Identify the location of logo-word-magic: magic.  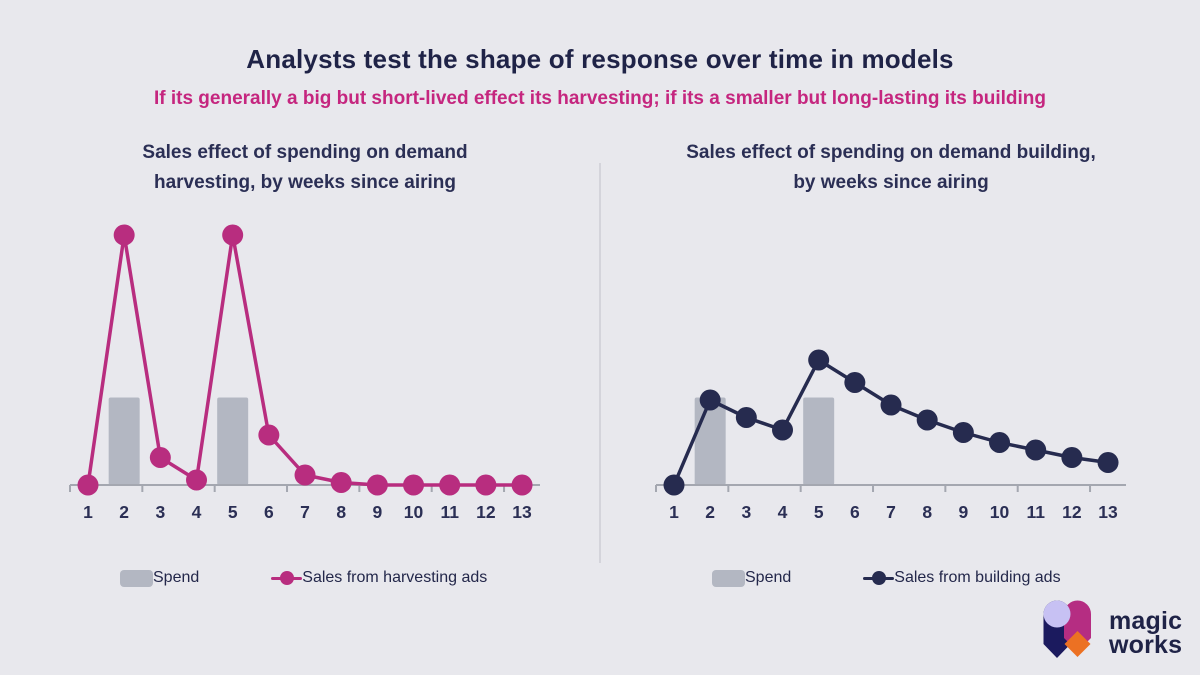
(1146, 621).